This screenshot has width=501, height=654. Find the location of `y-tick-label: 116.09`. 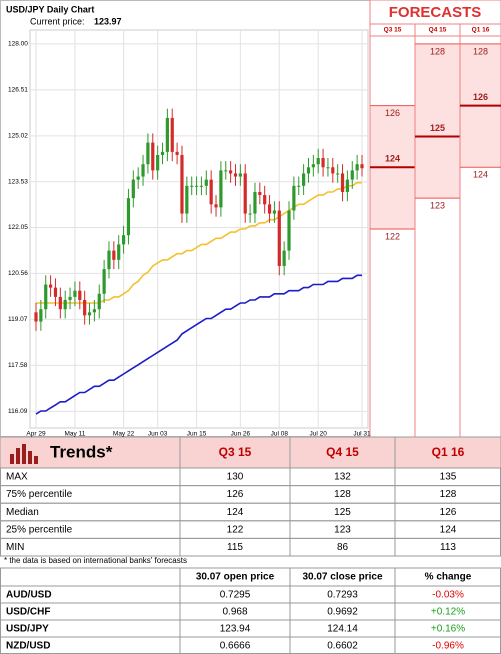

y-tick-label: 116.09 is located at coordinates (18, 411).